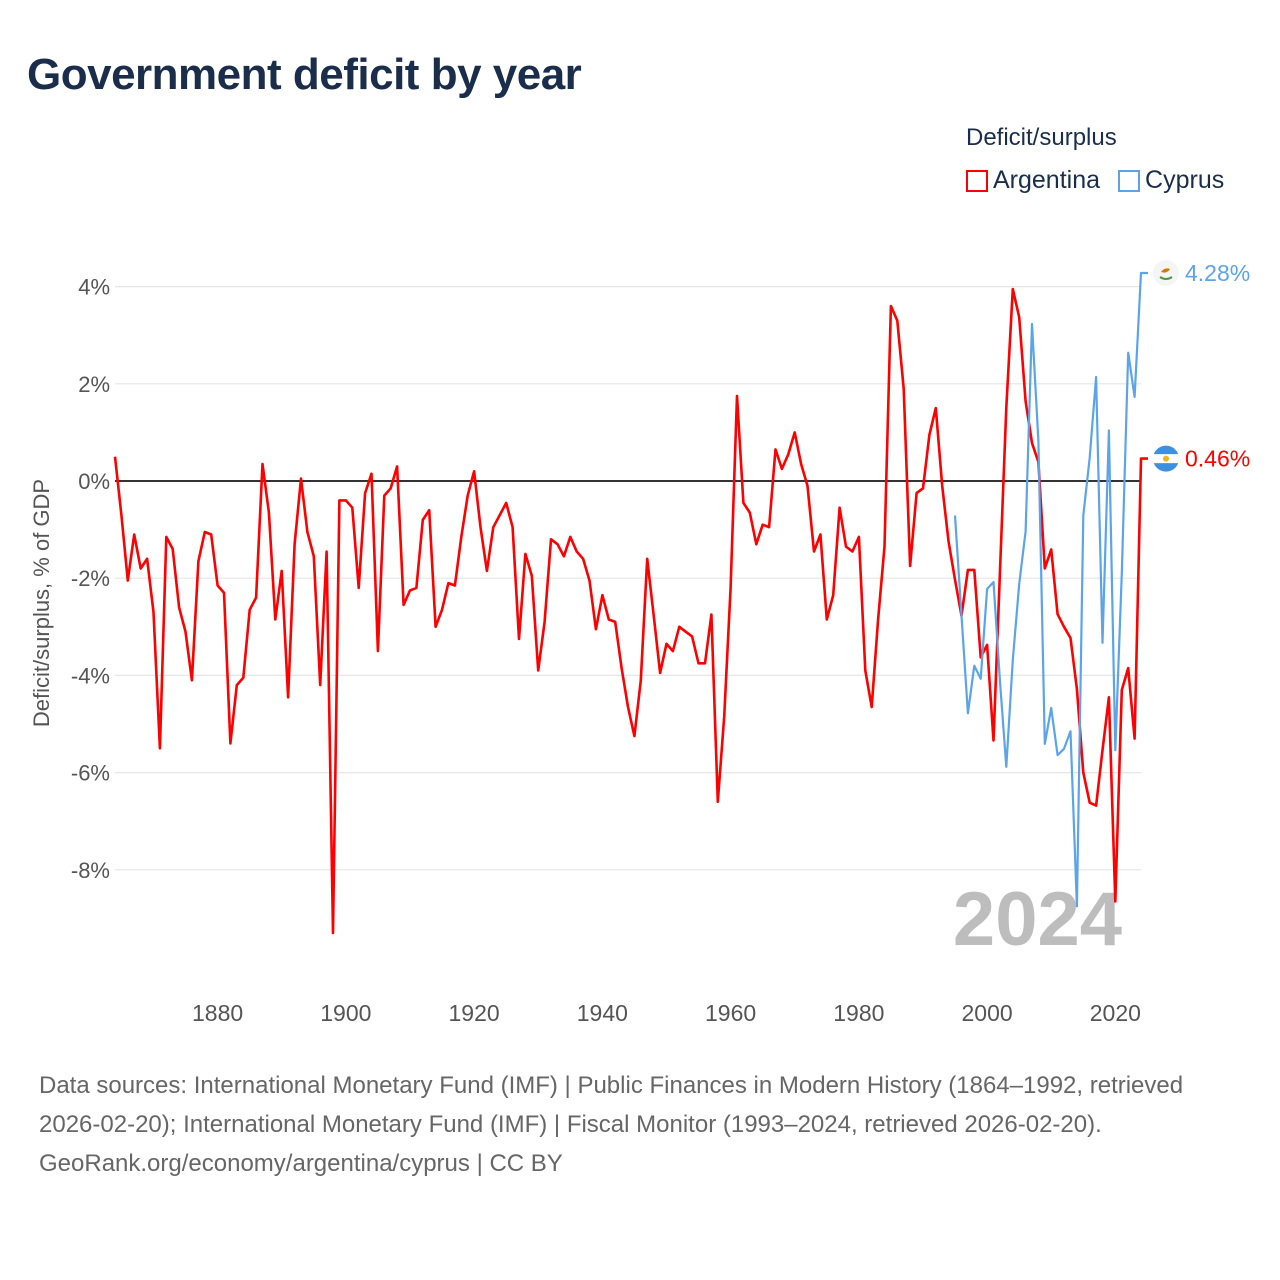  Describe the element at coordinates (217, 1013) in the screenshot. I see `x-tick-label: 1880` at that location.